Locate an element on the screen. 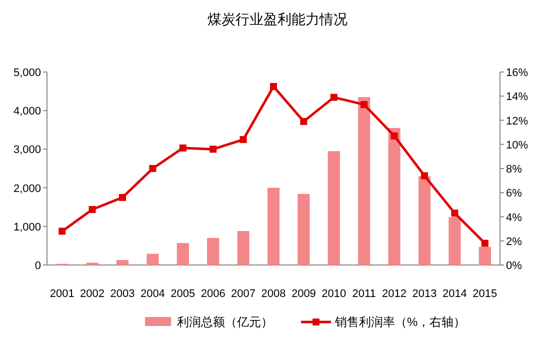  x-tick-label: 2007 is located at coordinates (243, 294).